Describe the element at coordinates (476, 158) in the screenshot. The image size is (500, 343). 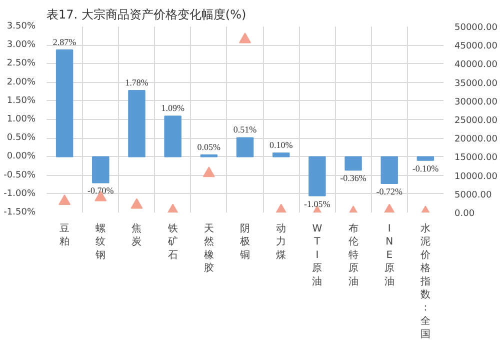
I see `y2-tick-label: 15000.00` at that location.